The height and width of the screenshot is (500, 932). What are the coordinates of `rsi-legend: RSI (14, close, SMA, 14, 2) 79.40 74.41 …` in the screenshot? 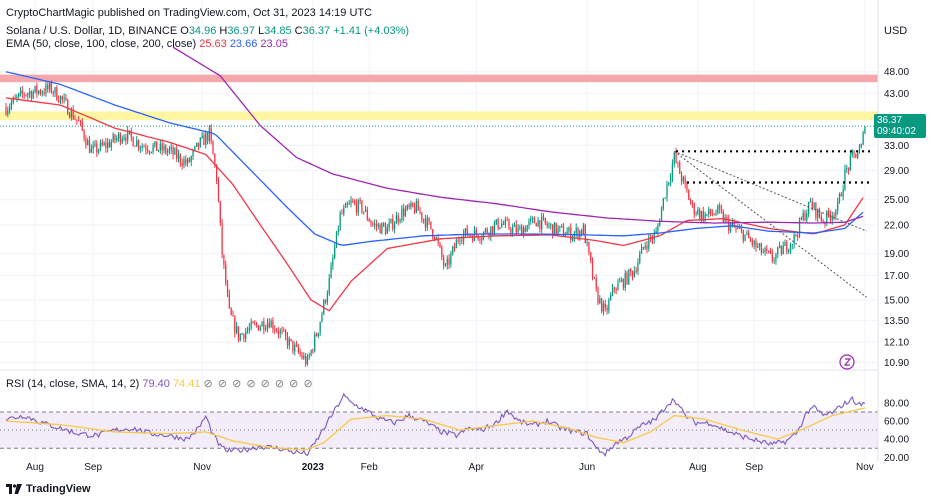 It's located at (160, 383).